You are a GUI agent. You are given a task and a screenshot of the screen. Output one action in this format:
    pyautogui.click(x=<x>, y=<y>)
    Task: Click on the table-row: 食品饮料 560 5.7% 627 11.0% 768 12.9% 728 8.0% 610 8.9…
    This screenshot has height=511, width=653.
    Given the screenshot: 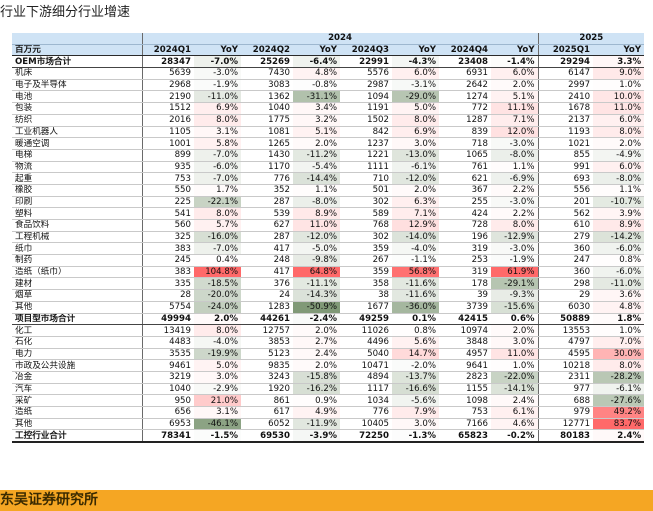 What is the action you would take?
    pyautogui.click(x=328, y=225)
    